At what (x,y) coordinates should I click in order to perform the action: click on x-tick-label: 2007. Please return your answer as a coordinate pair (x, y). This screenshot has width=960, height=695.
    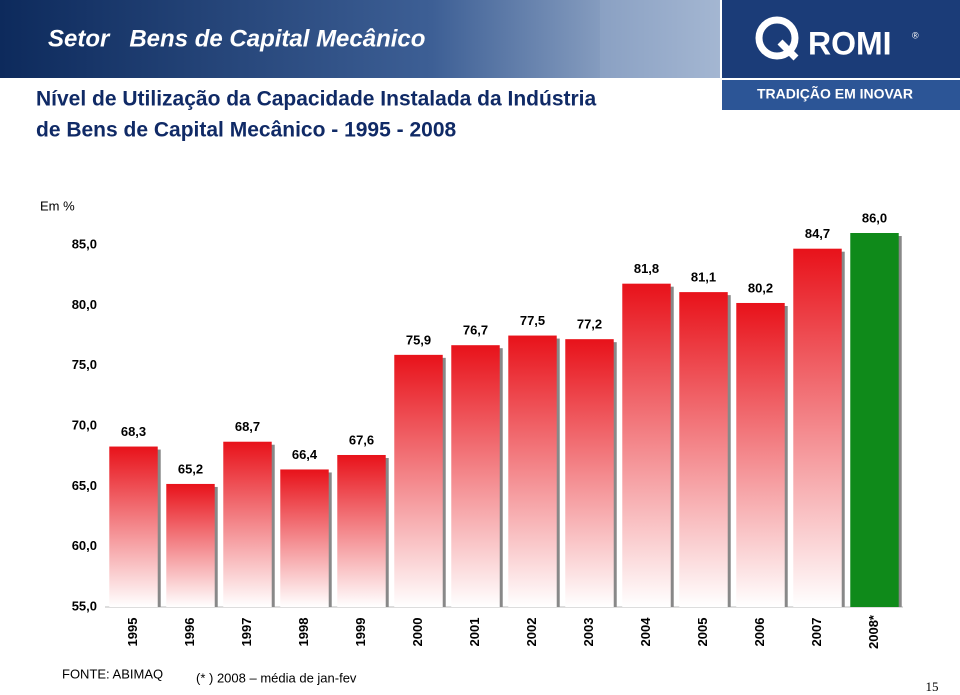
    Looking at the image, I should click on (816, 632).